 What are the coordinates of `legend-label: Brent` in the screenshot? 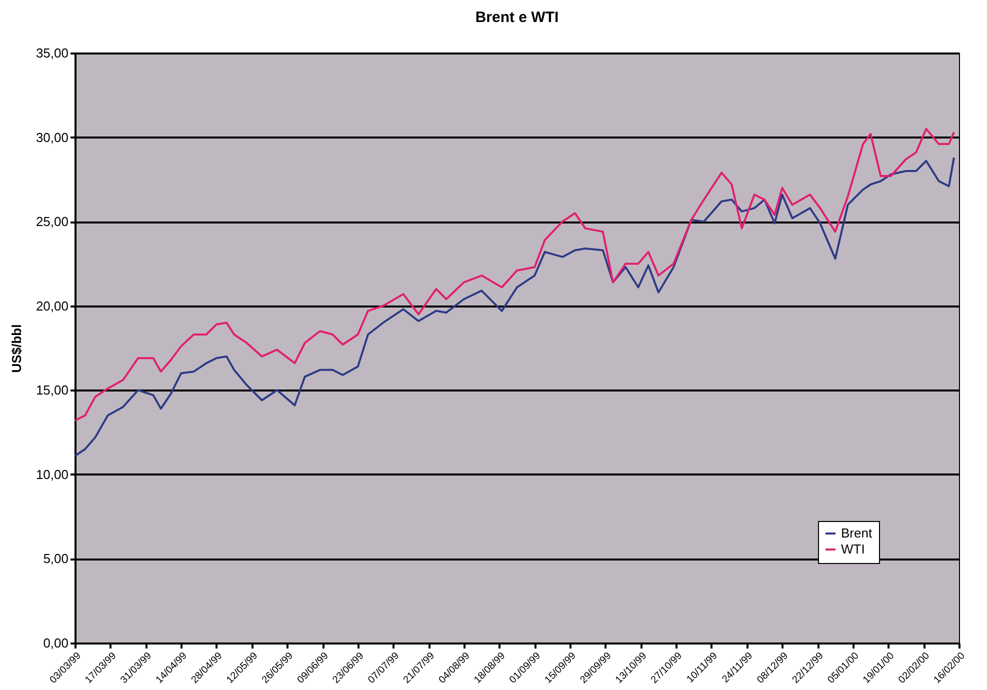 It's located at (856, 533).